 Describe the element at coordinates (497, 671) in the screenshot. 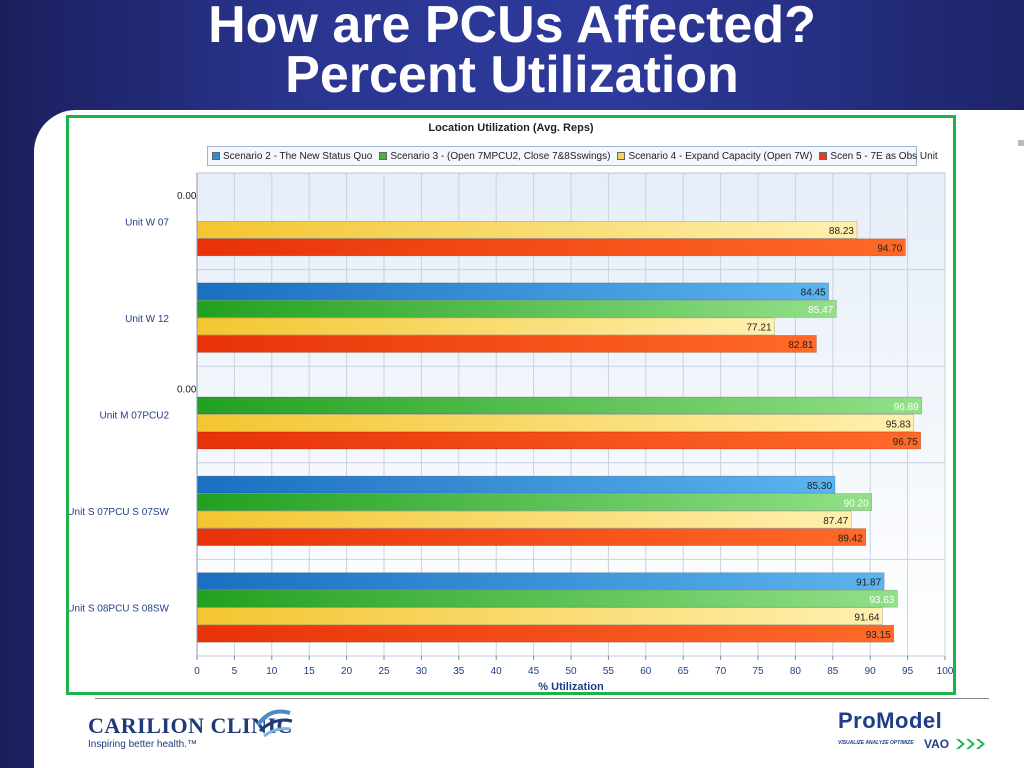

I see `x-tick-label: 40` at that location.